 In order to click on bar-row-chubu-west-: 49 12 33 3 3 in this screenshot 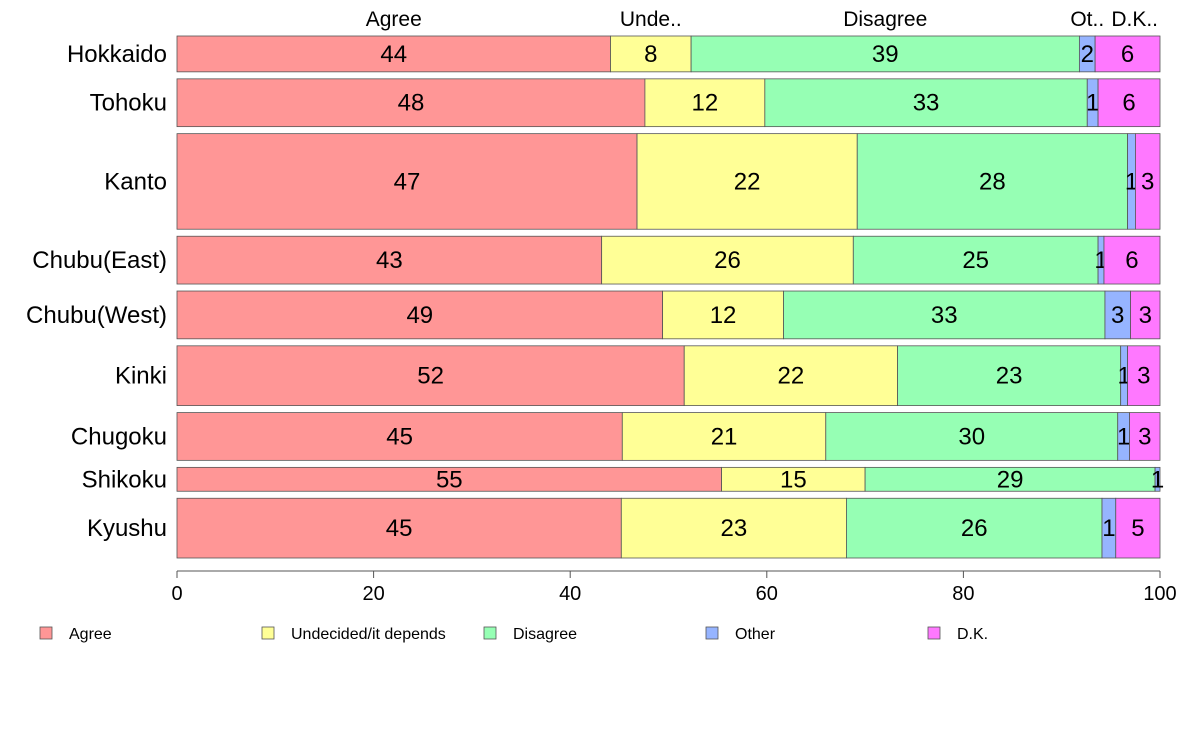, I will do `click(668, 315)`.